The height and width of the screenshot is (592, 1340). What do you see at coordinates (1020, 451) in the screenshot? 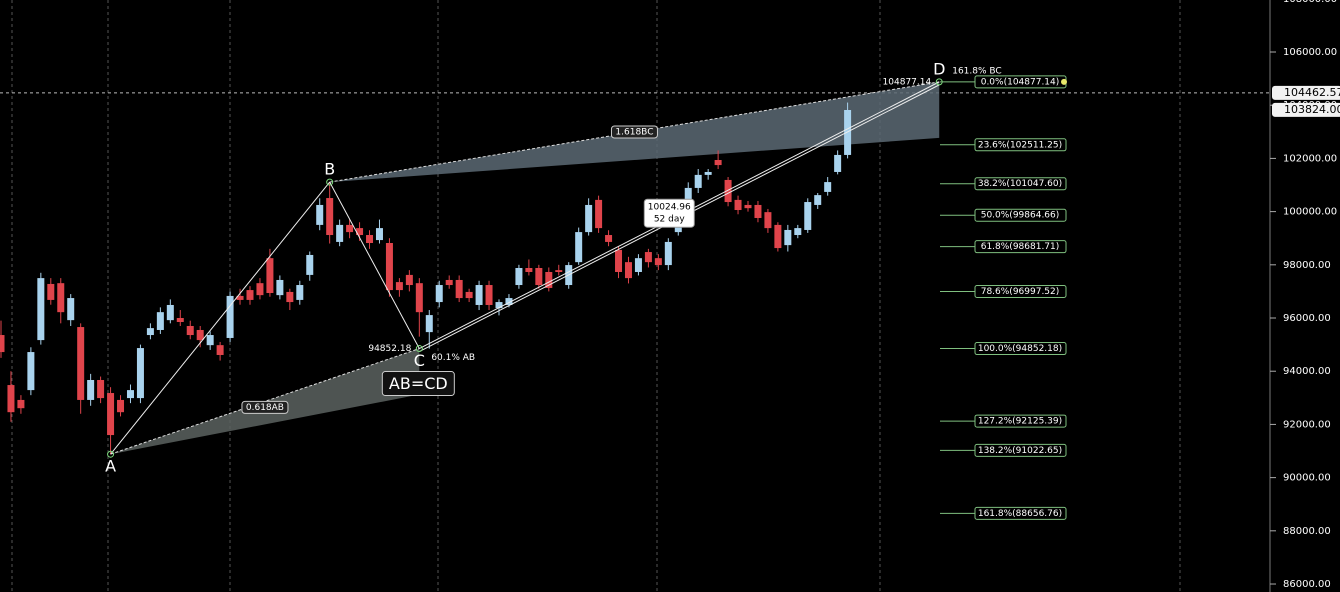
I see `fib-label: 138.2%(91022.65)` at bounding box center [1020, 451].